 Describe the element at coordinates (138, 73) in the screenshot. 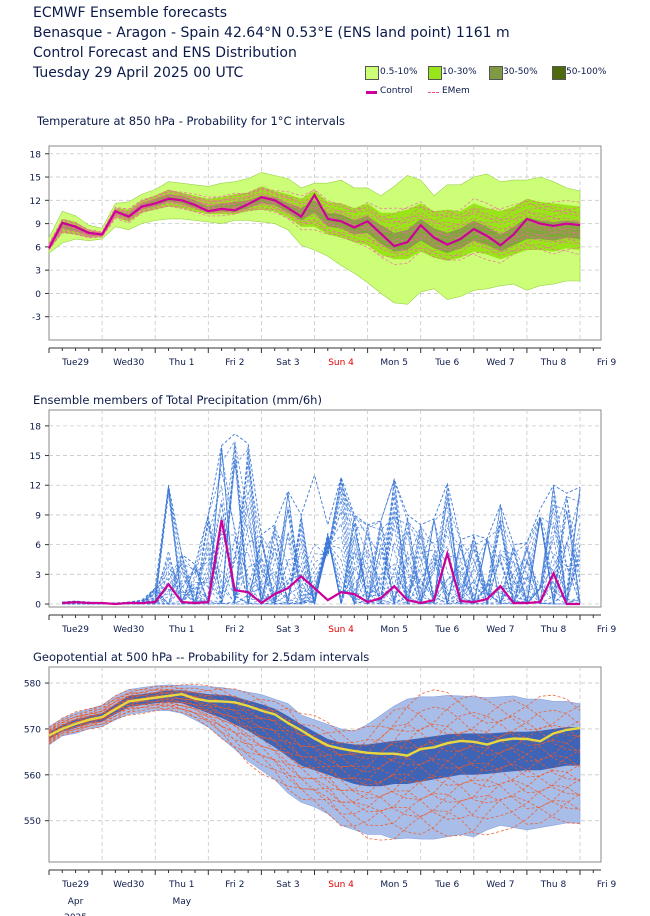

I see `run-date: Tuesday 29 April 2025 00 UTC` at that location.